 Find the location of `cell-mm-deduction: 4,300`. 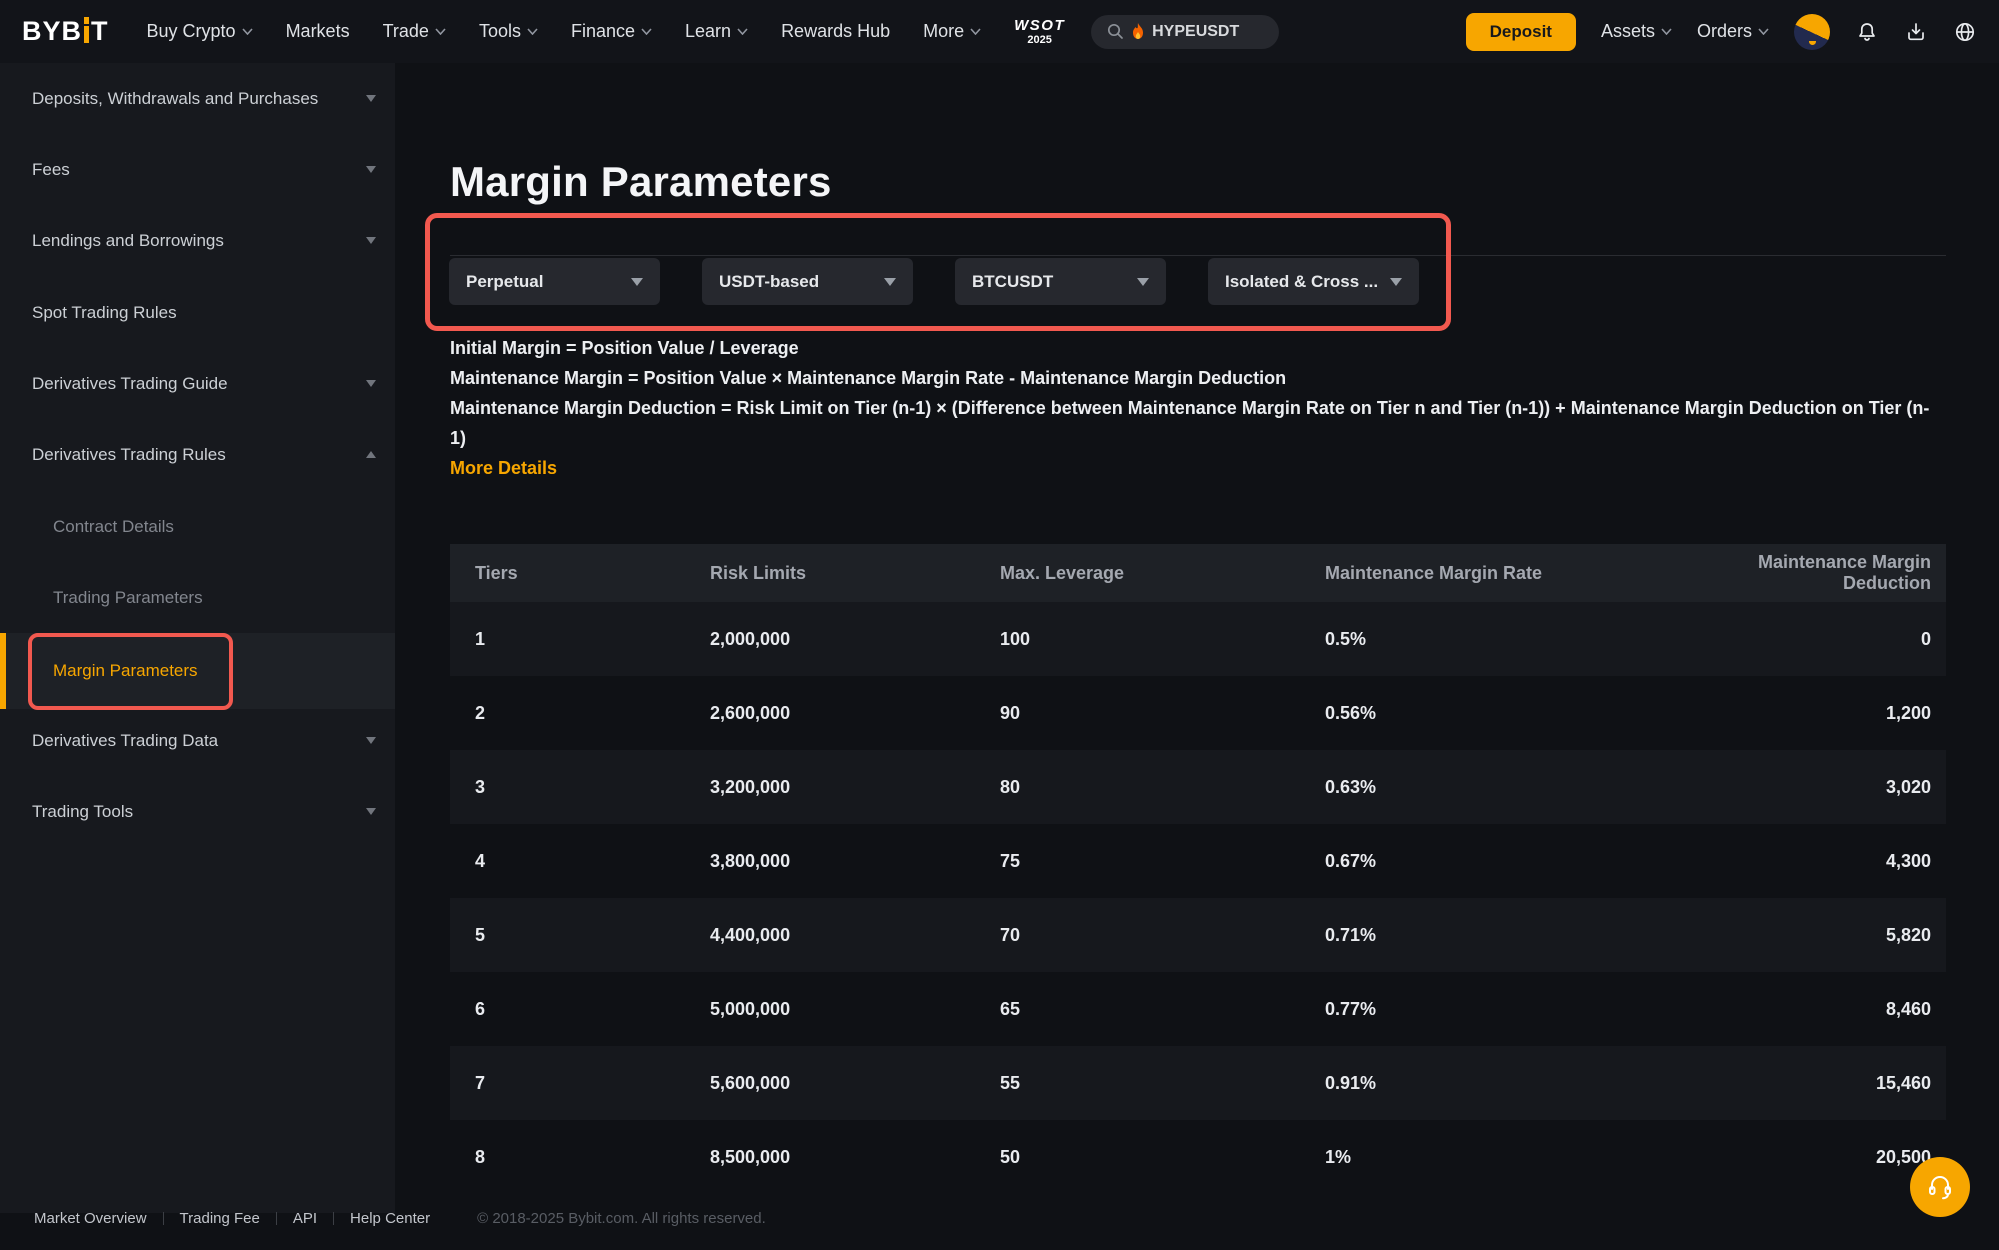

cell-mm-deduction: 4,300 is located at coordinates (1908, 860).